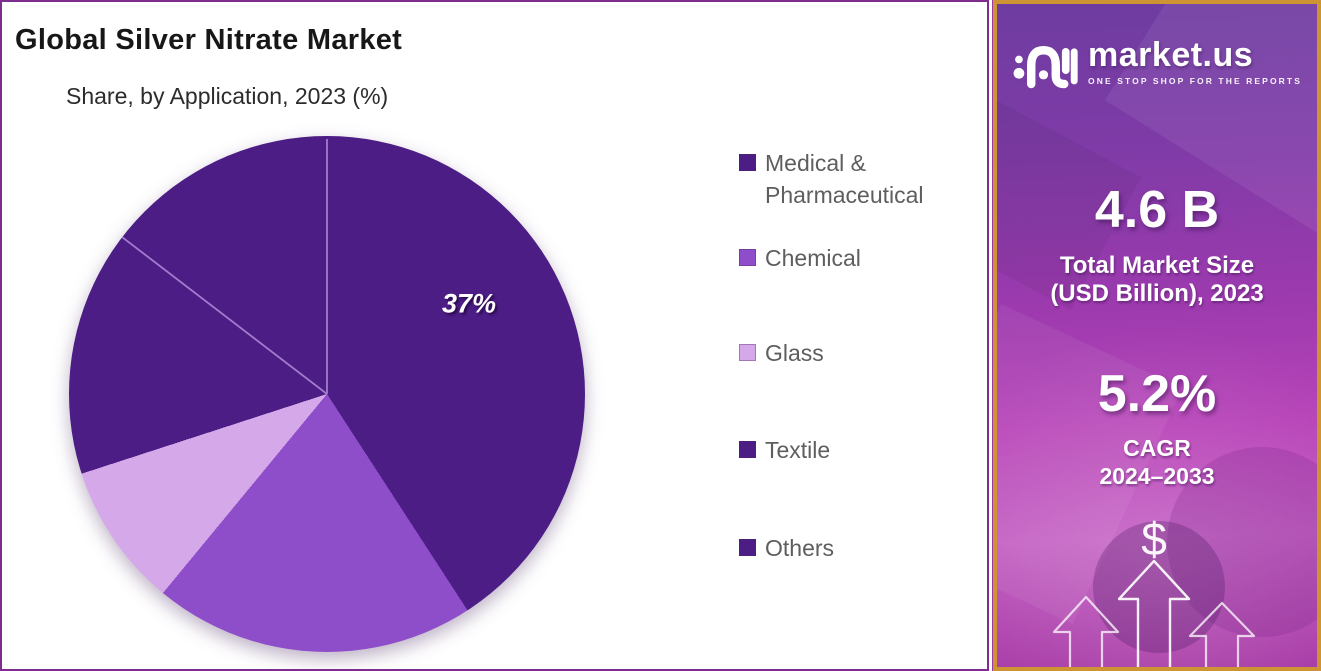  Describe the element at coordinates (747, 449) in the screenshot. I see `legend-swatch-textile` at that location.